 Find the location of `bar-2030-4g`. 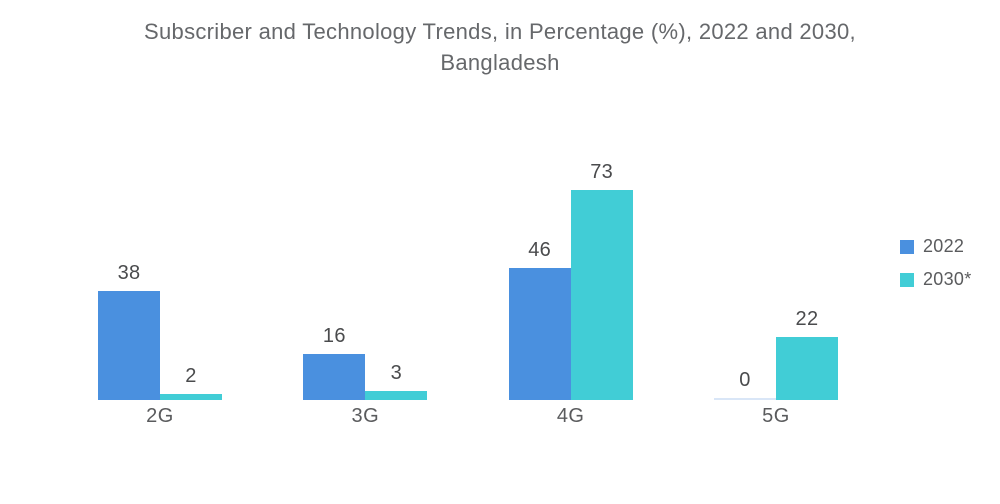

bar-2030-4g is located at coordinates (601, 294).